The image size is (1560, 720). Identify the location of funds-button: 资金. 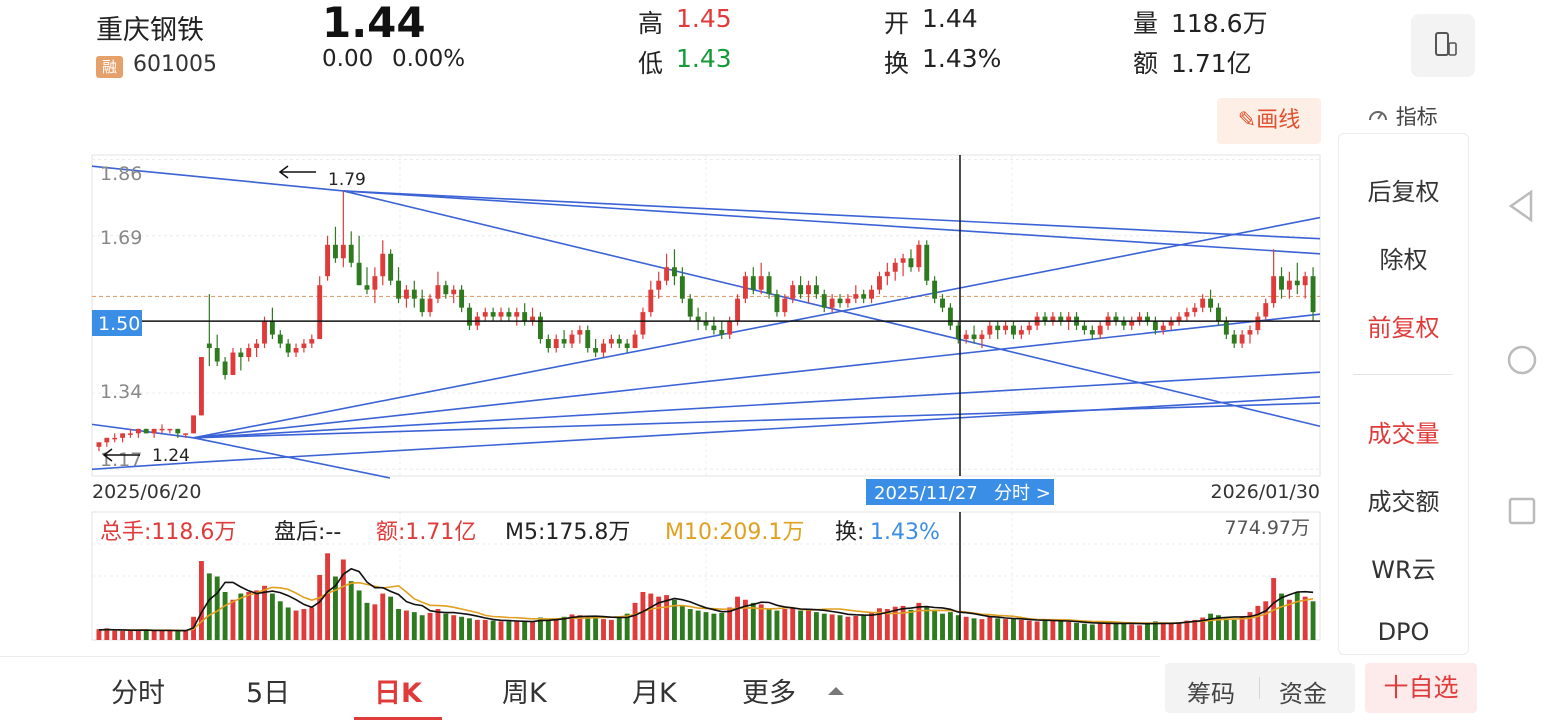
(1303, 694).